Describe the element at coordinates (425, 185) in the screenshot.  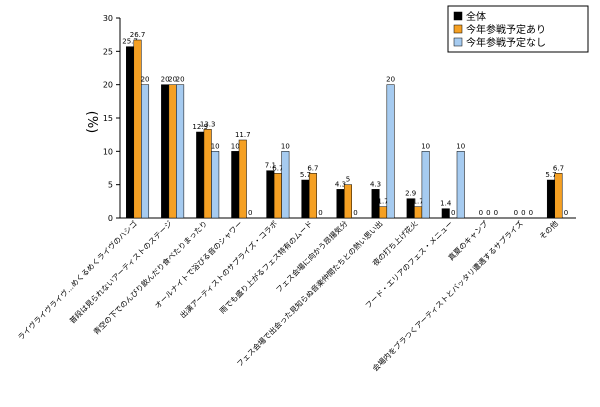
I see `bar-s2-c8` at that location.